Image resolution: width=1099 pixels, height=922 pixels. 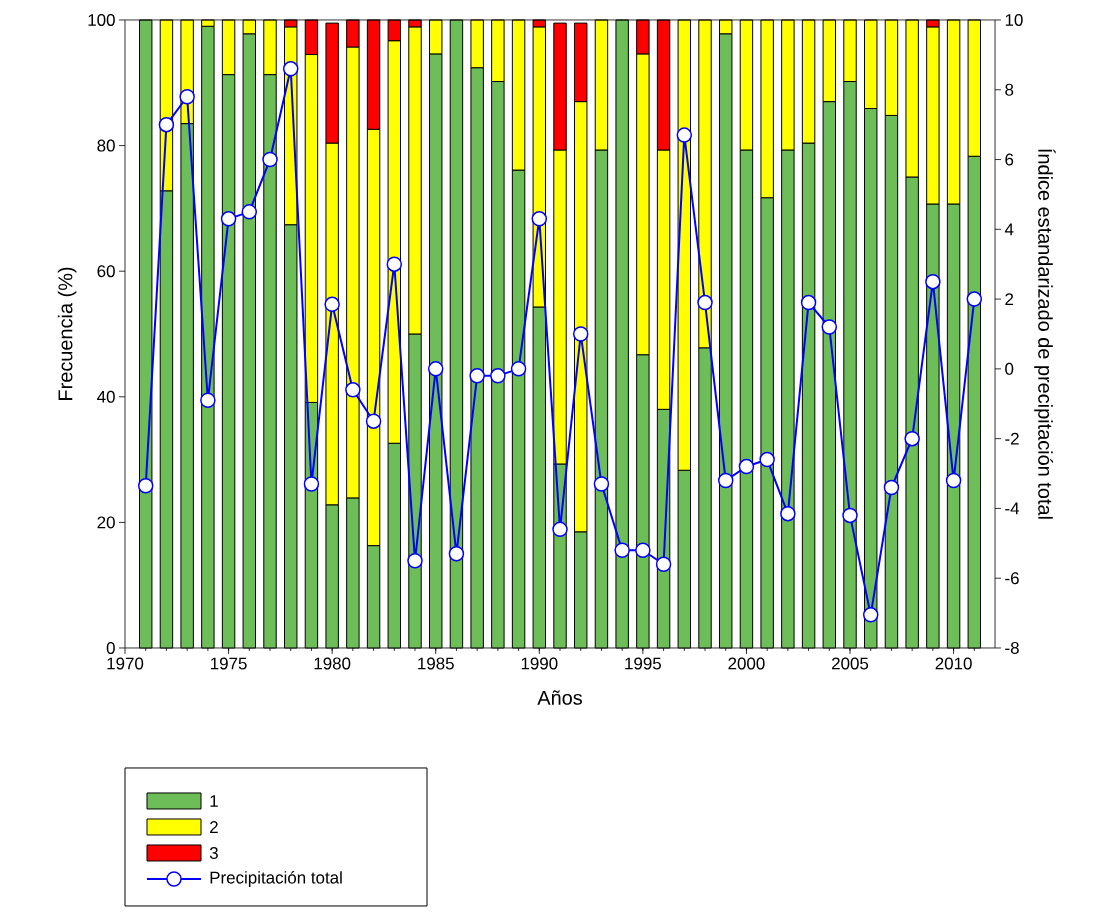 What do you see at coordinates (1012, 647) in the screenshot?
I see `y2-tick-label: -8` at bounding box center [1012, 647].